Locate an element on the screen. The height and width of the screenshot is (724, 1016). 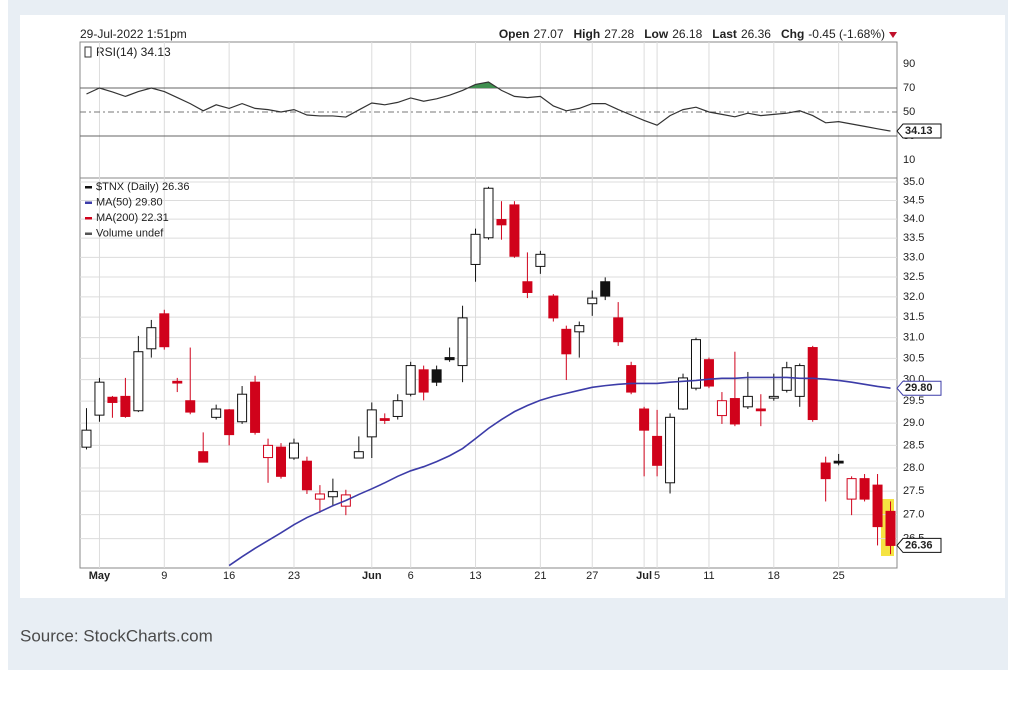
header-date: 29-Jul-2022 1:51pm is located at coordinates (133, 34).